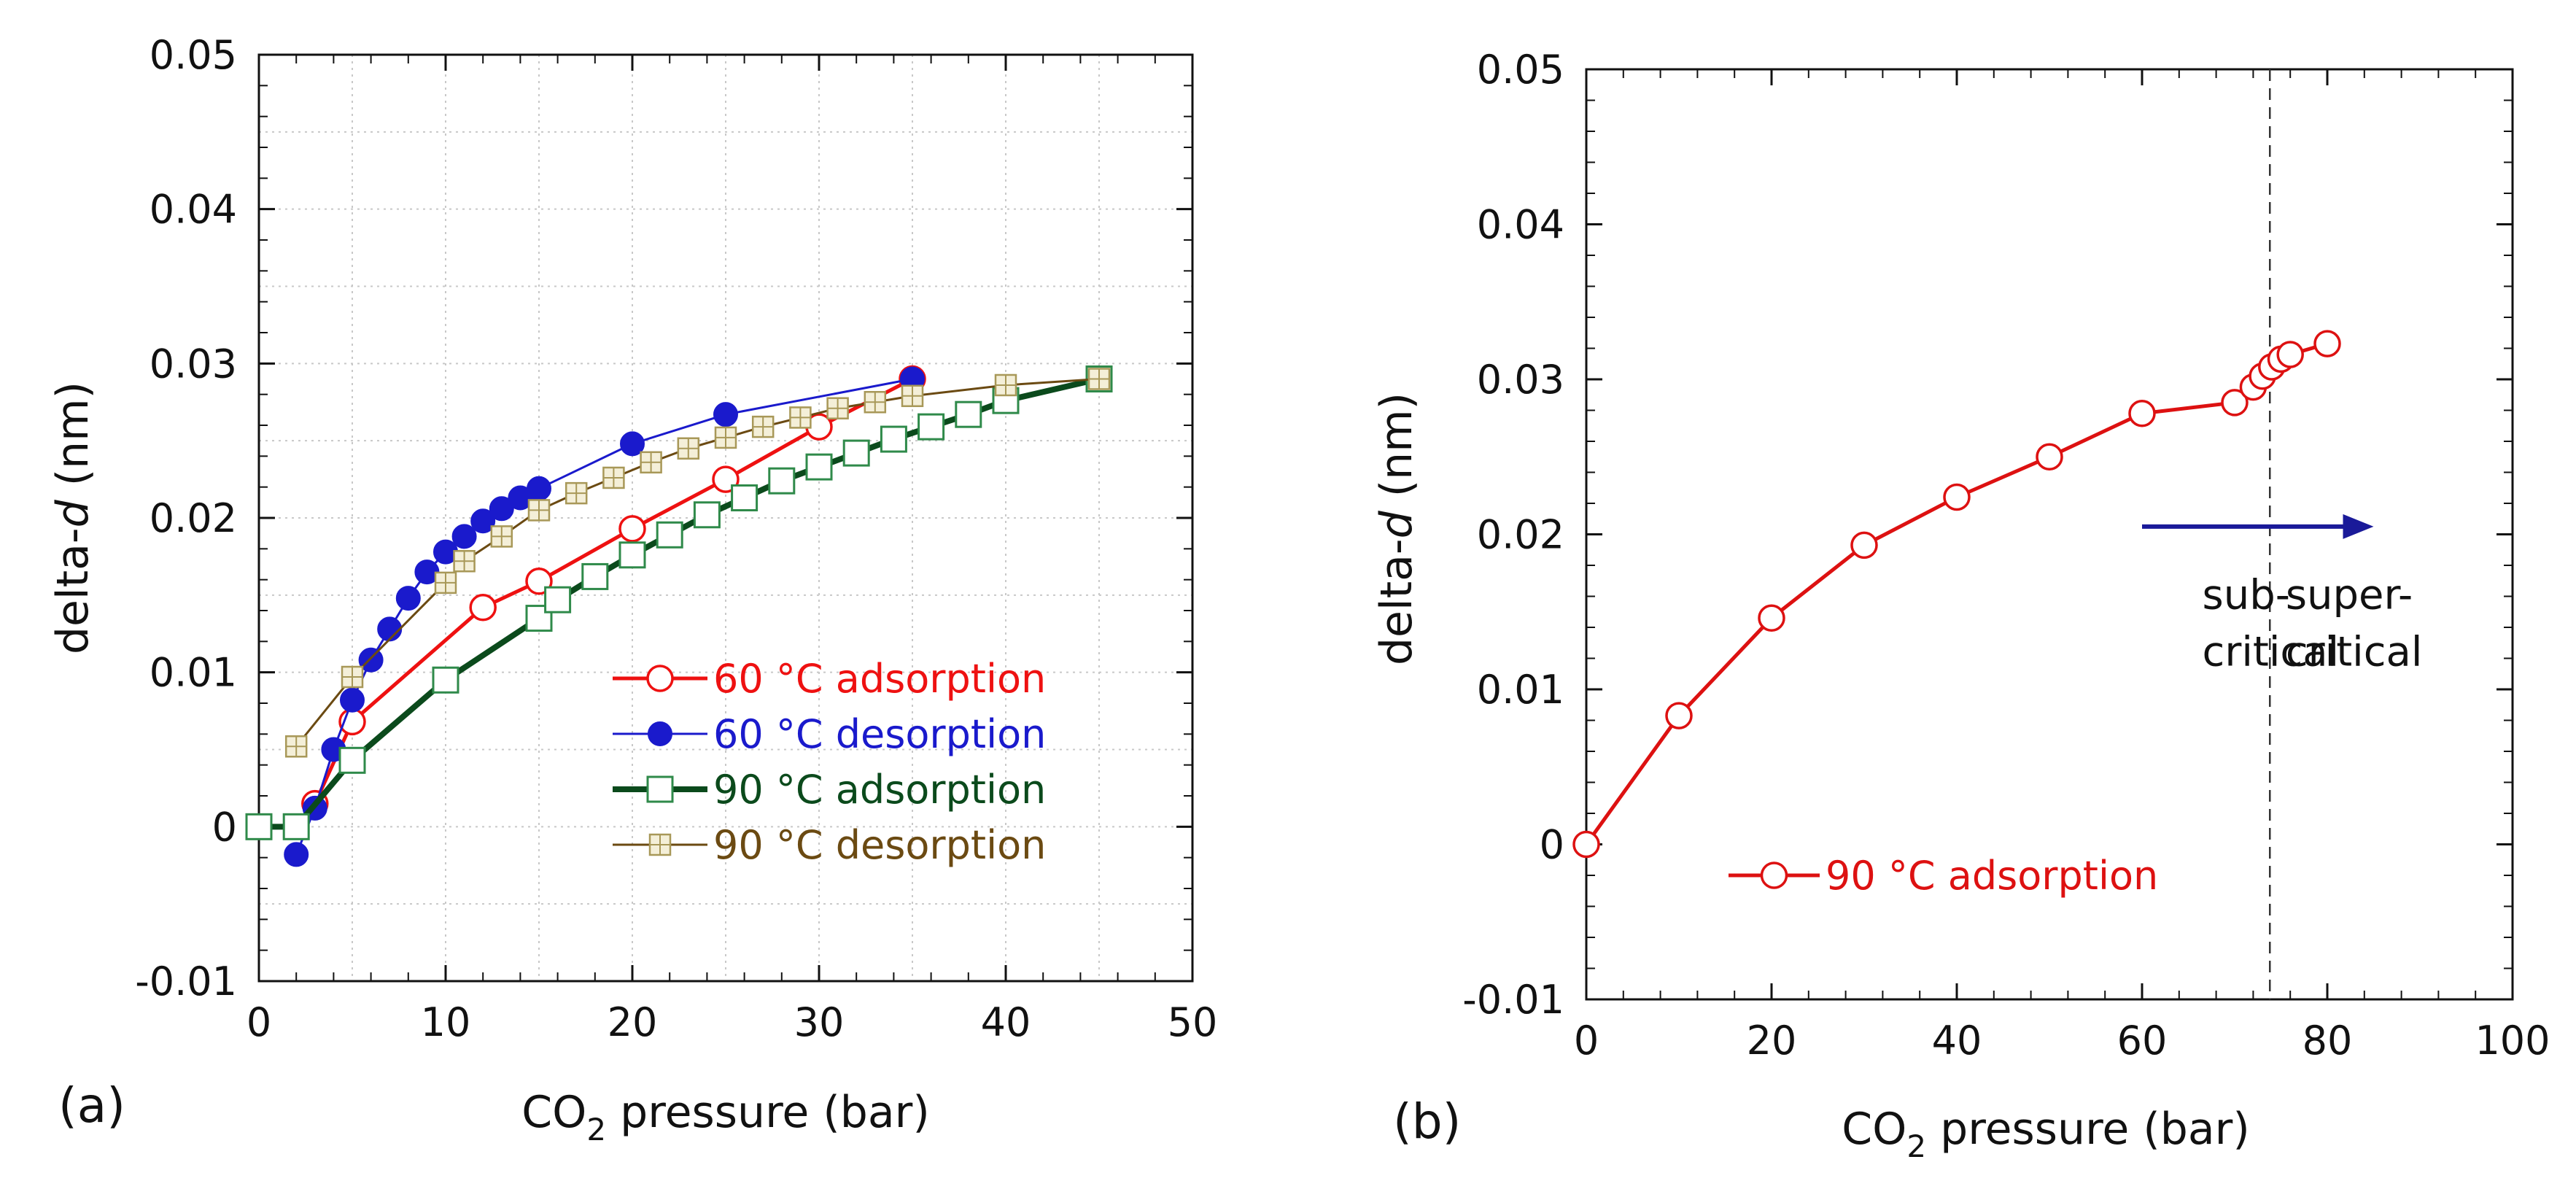  Describe the element at coordinates (1521, 225) in the screenshot. I see `y-tick-label: 0.04` at that location.